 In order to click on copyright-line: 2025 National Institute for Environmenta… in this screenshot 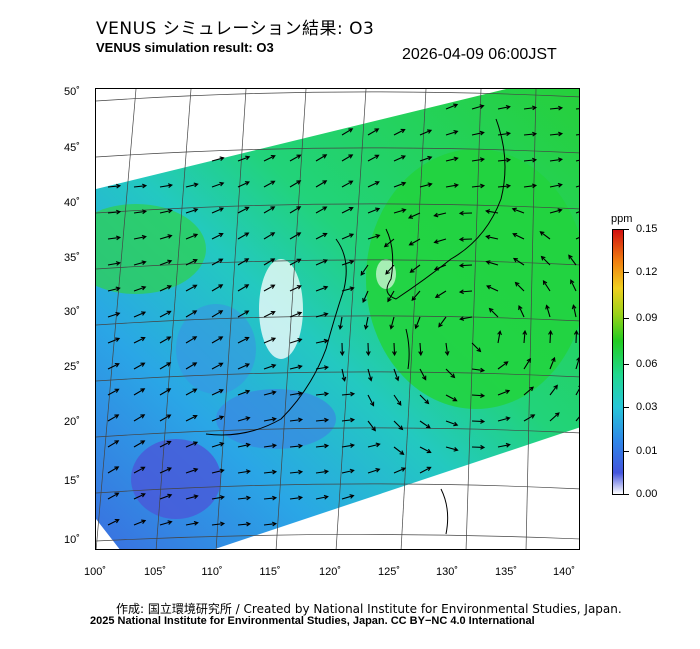, I will do `click(312, 621)`.